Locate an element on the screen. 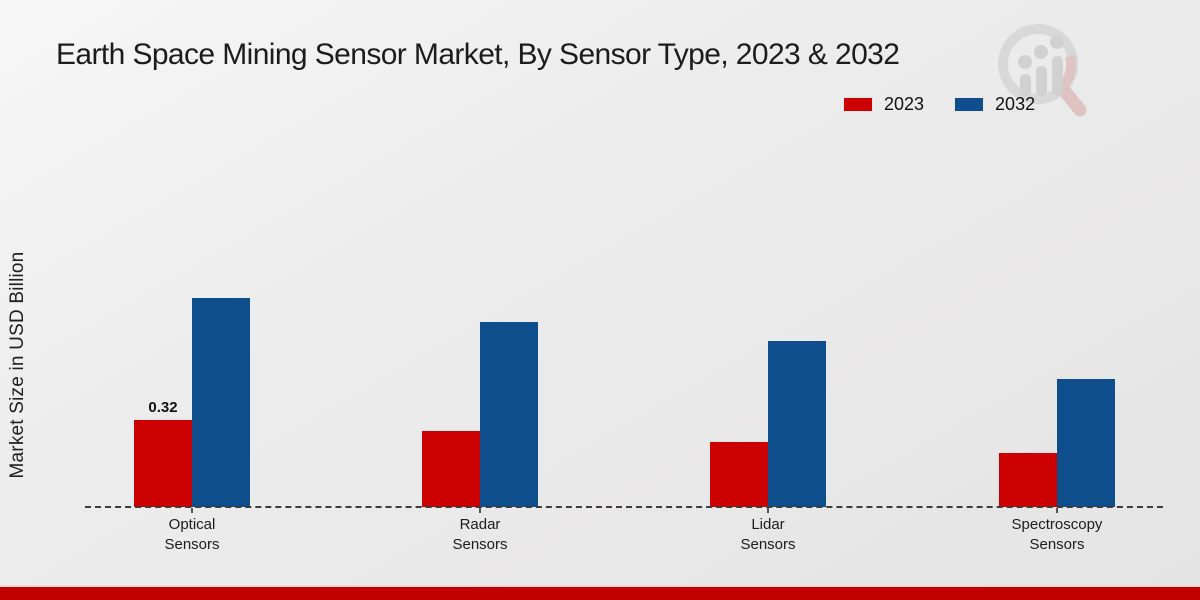 The height and width of the screenshot is (600, 1200). bar-2032-spectroscopy-sensors is located at coordinates (1086, 443).